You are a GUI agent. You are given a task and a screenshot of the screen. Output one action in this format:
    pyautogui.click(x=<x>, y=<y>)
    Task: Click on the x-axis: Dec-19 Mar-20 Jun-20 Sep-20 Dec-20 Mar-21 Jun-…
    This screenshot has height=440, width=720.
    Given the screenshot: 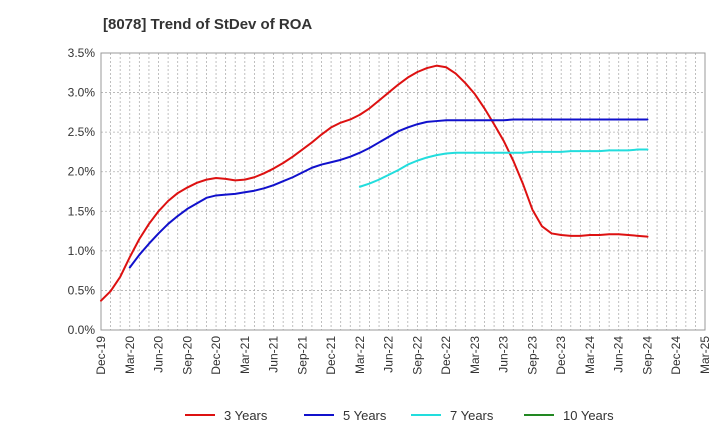 What is the action you would take?
    pyautogui.click(x=403, y=355)
    